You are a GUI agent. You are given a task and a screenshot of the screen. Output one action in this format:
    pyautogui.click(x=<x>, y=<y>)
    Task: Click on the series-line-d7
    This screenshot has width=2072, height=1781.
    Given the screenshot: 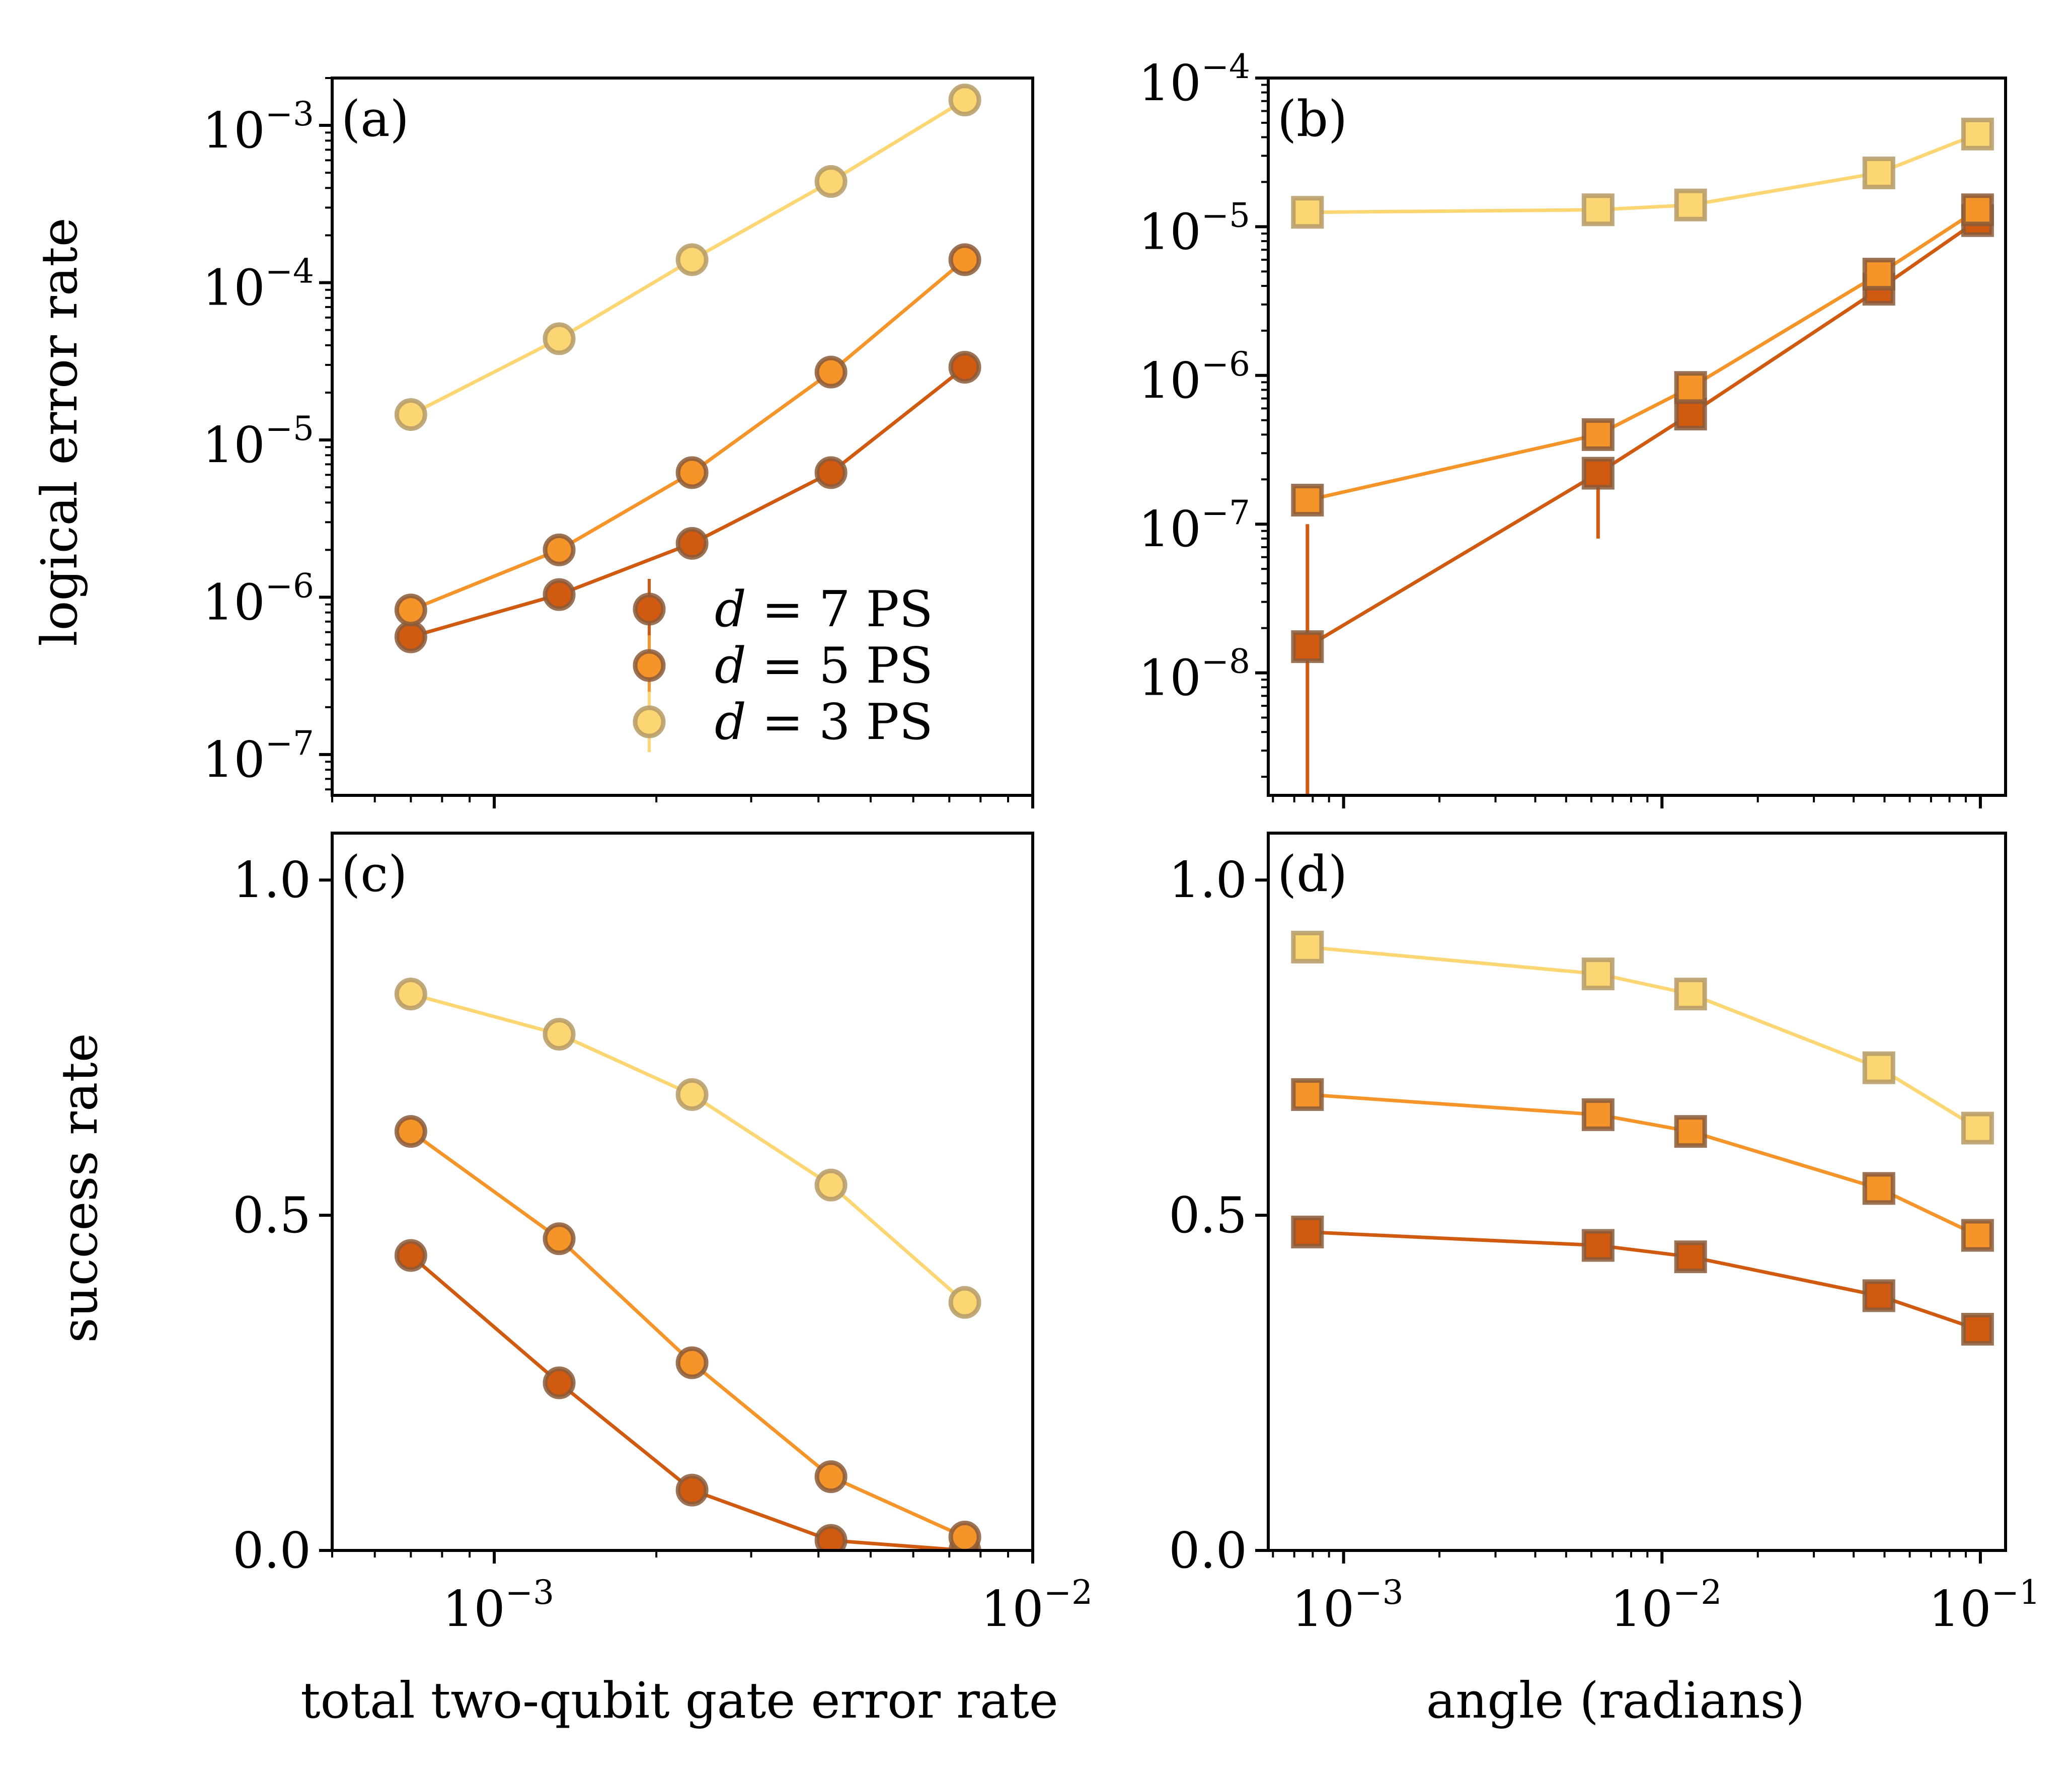 What is the action you would take?
    pyautogui.click(x=687, y=1402)
    